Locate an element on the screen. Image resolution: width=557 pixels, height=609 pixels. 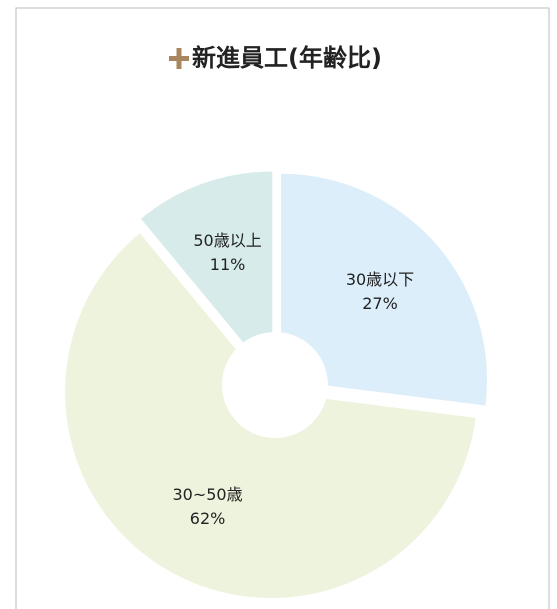
value-label: 62% is located at coordinates (208, 518).